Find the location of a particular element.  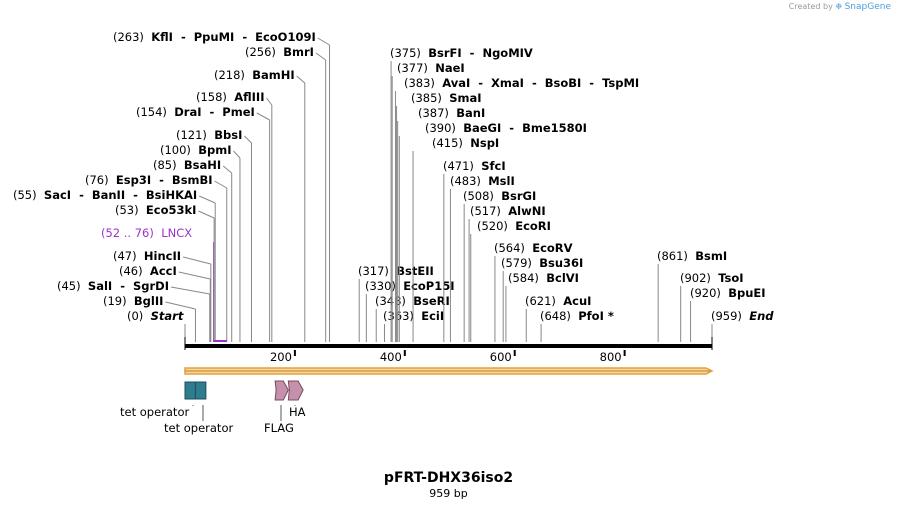

site-saci: (55) SacI - BanII - BsiHKAI is located at coordinates (114, 265).